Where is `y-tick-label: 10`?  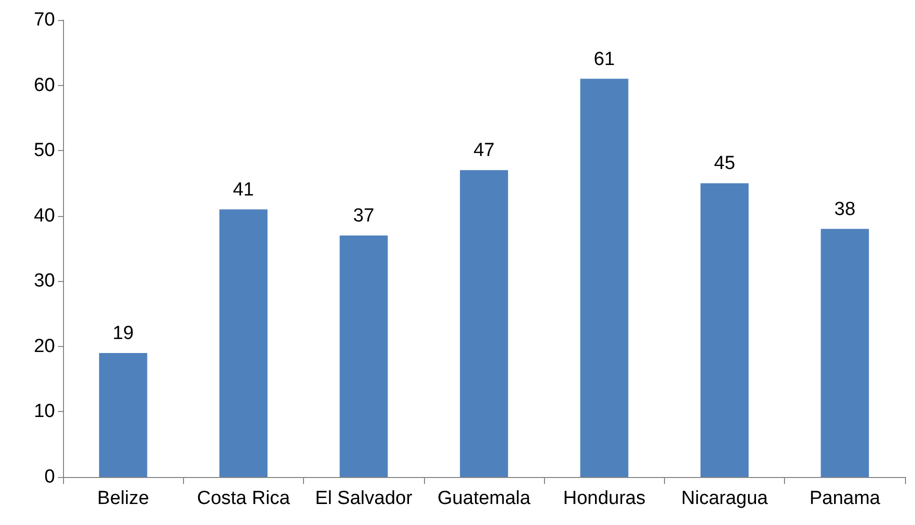
y-tick-label: 10 is located at coordinates (44, 411).